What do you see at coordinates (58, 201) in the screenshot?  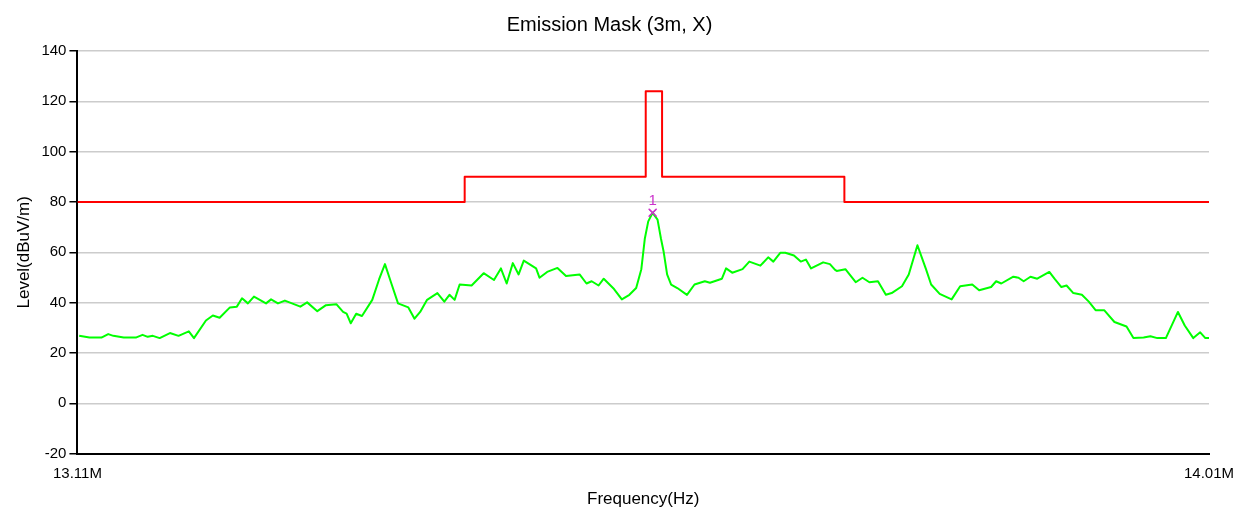 I see `y-tick-label: 80` at bounding box center [58, 201].